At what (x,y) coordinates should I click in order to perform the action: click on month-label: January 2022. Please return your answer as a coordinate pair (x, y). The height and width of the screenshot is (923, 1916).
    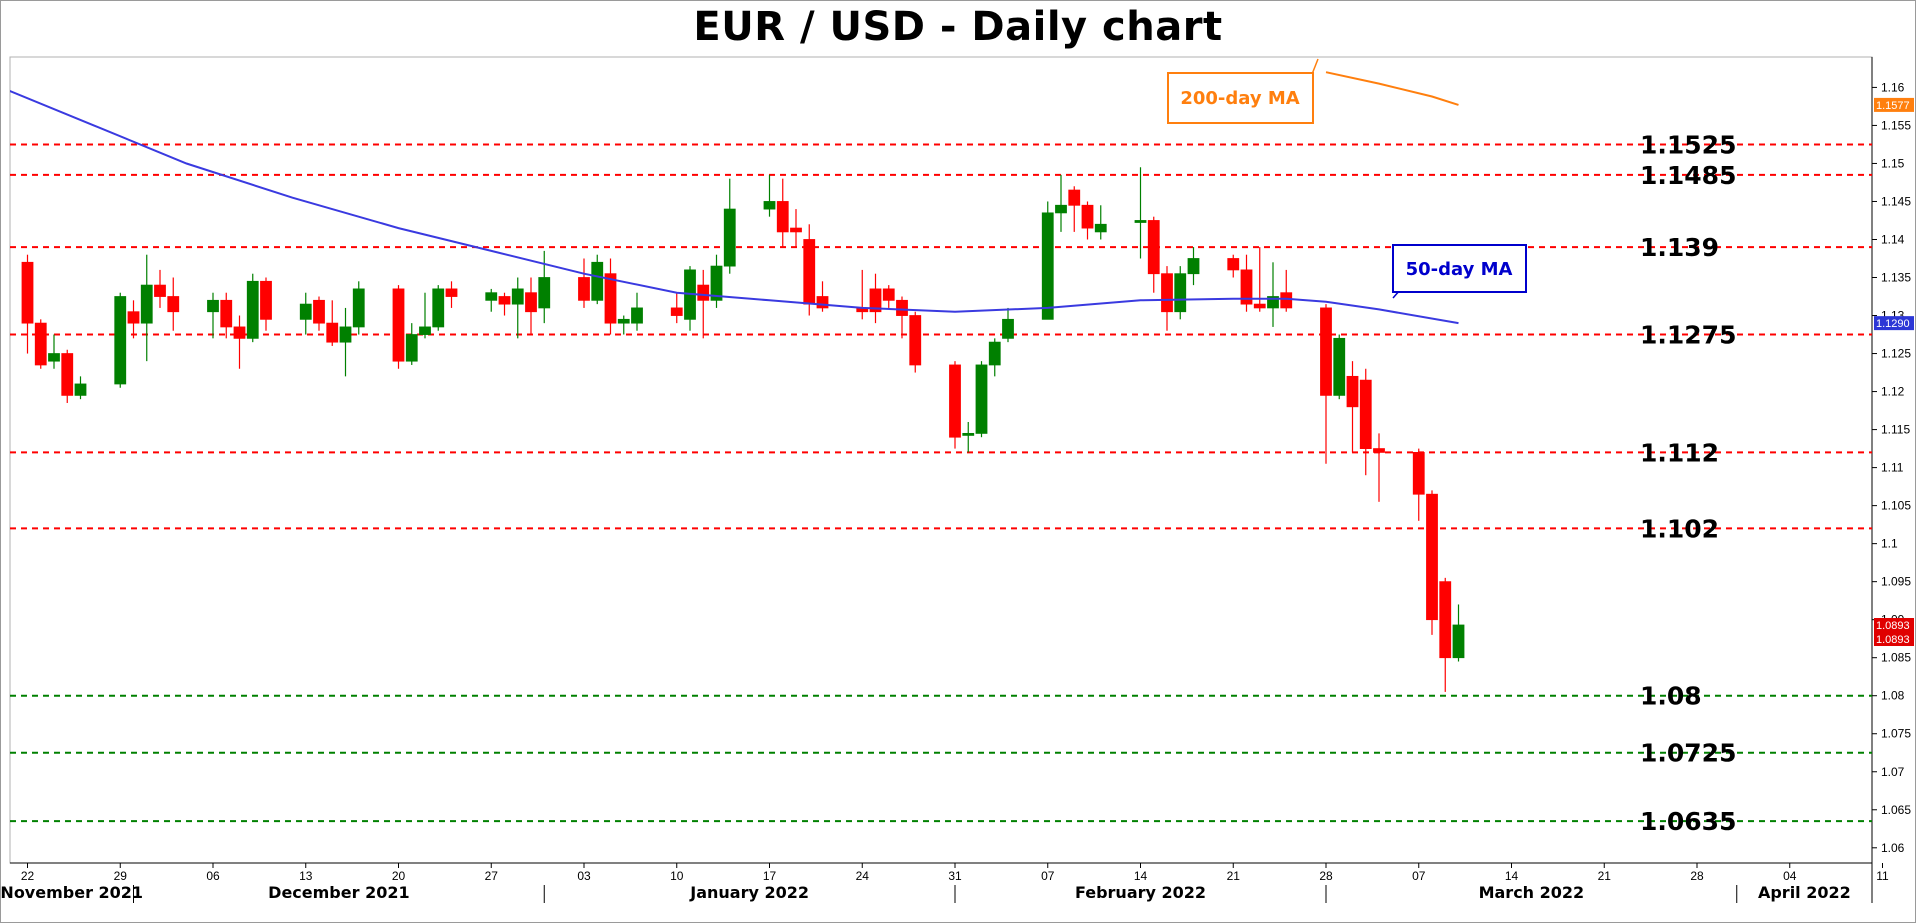
    Looking at the image, I should click on (749, 892).